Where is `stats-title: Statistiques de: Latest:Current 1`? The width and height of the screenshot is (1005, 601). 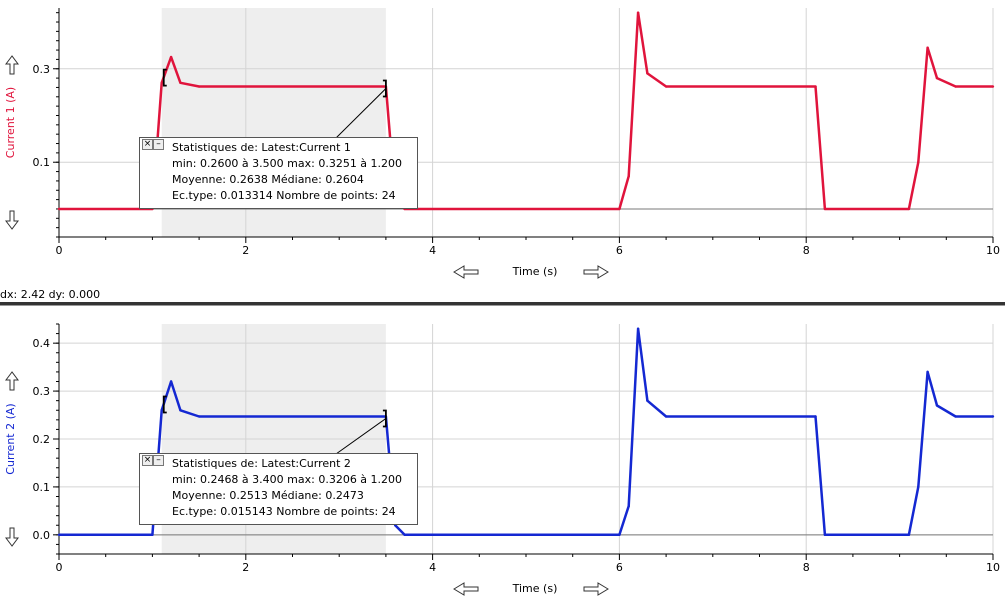
stats-title: Statistiques de: Latest:Current 1 is located at coordinates (261, 147).